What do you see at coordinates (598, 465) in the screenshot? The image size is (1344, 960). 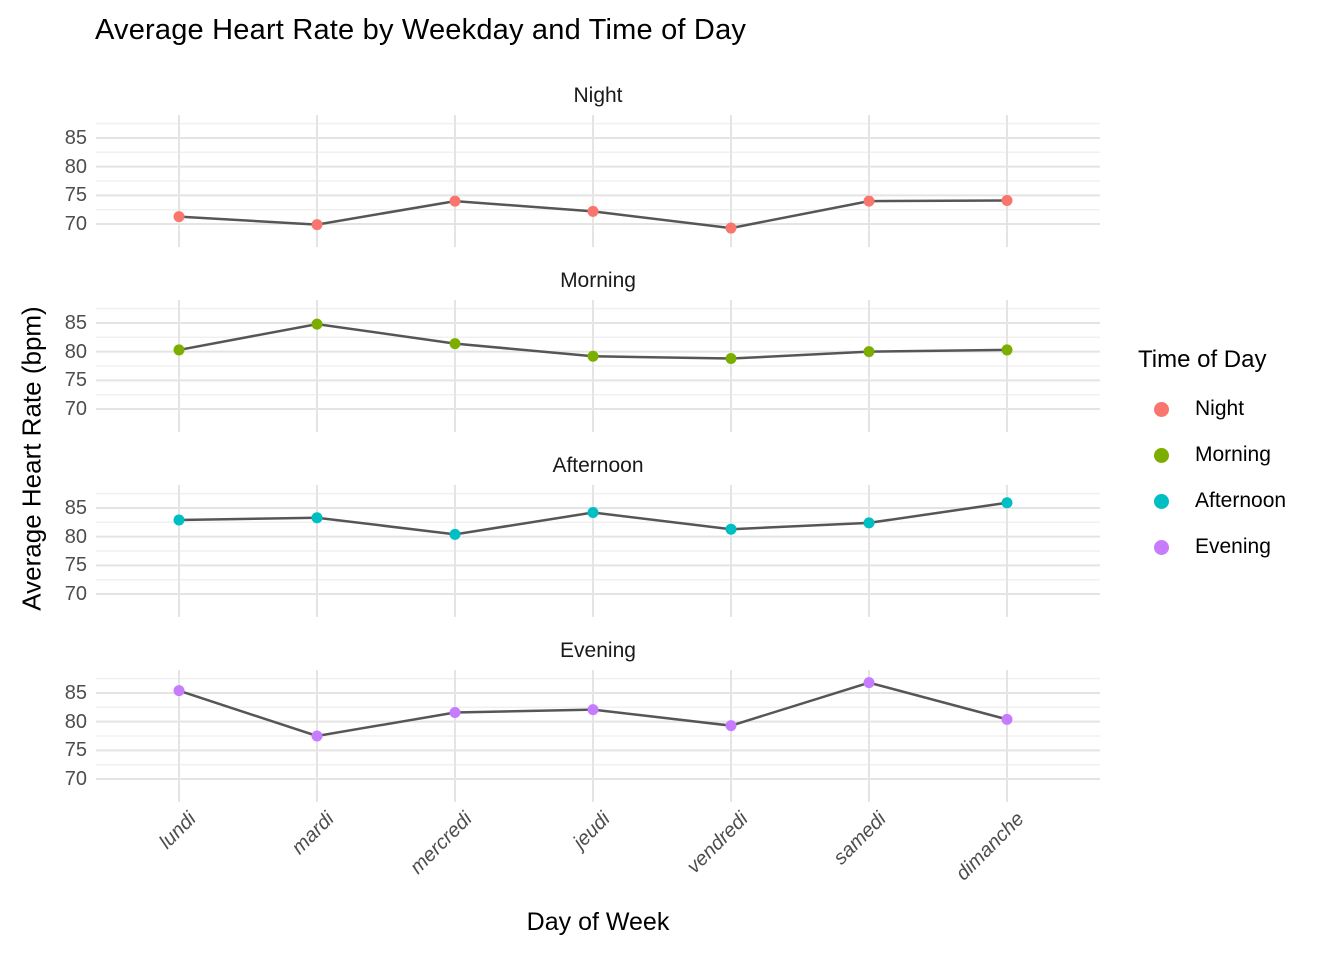 I see `facet-strip-afternoon: Afternoon` at bounding box center [598, 465].